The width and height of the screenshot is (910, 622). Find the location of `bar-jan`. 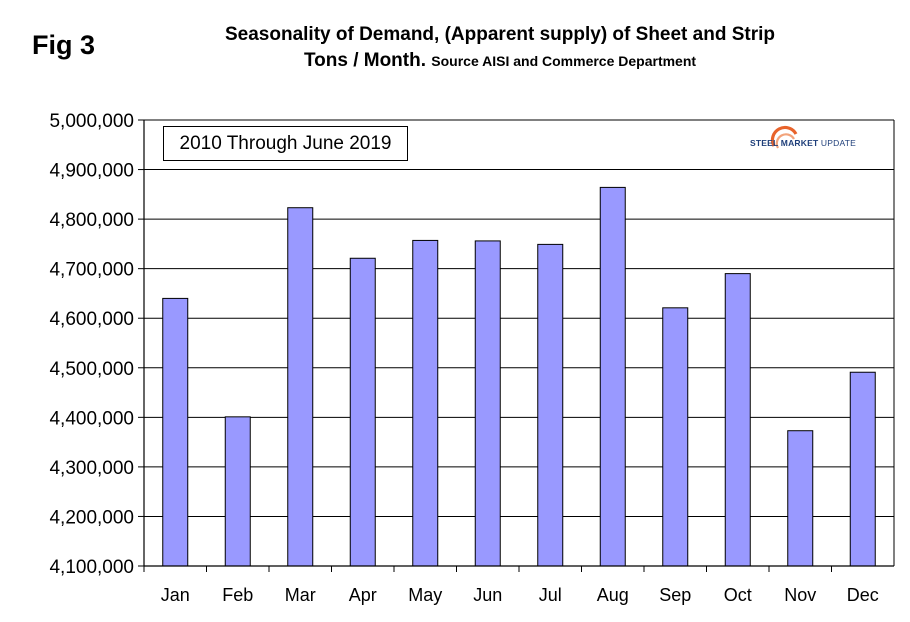

bar-jan is located at coordinates (175, 432).